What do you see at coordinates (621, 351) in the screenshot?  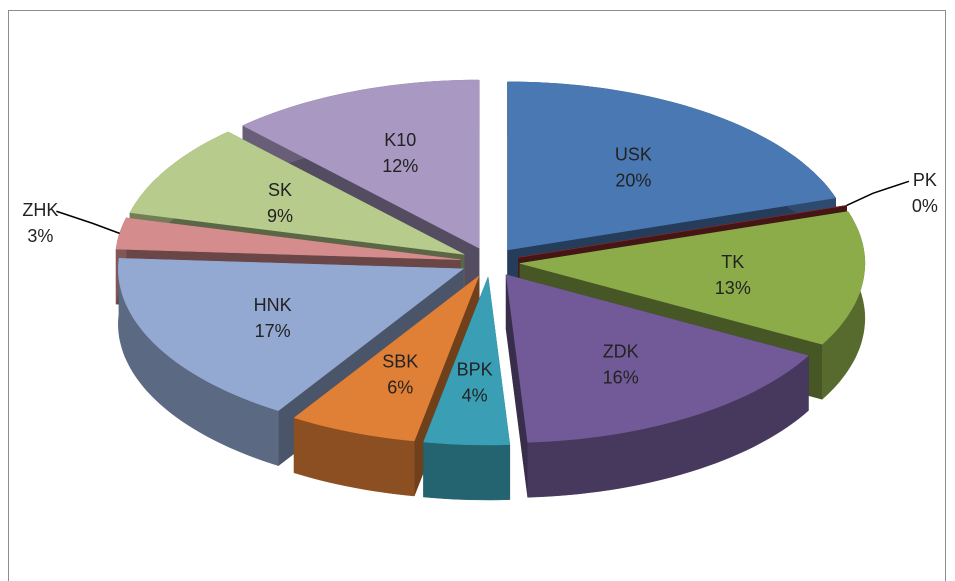 I see `category-label: ZDK` at bounding box center [621, 351].